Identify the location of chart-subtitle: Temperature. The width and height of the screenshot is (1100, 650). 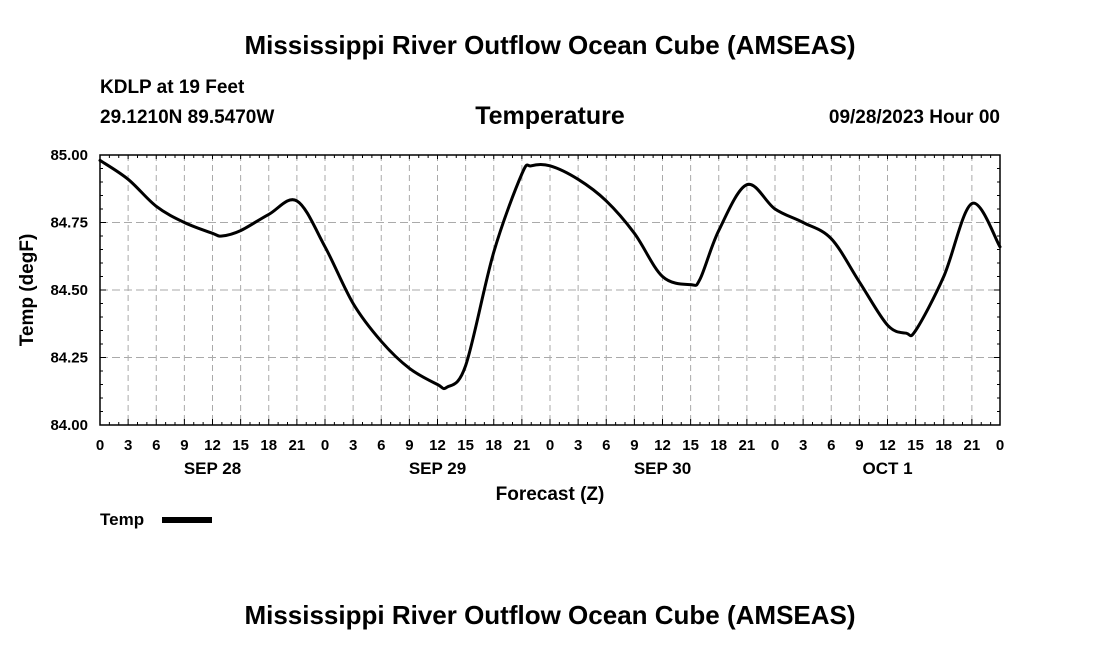
(550, 116).